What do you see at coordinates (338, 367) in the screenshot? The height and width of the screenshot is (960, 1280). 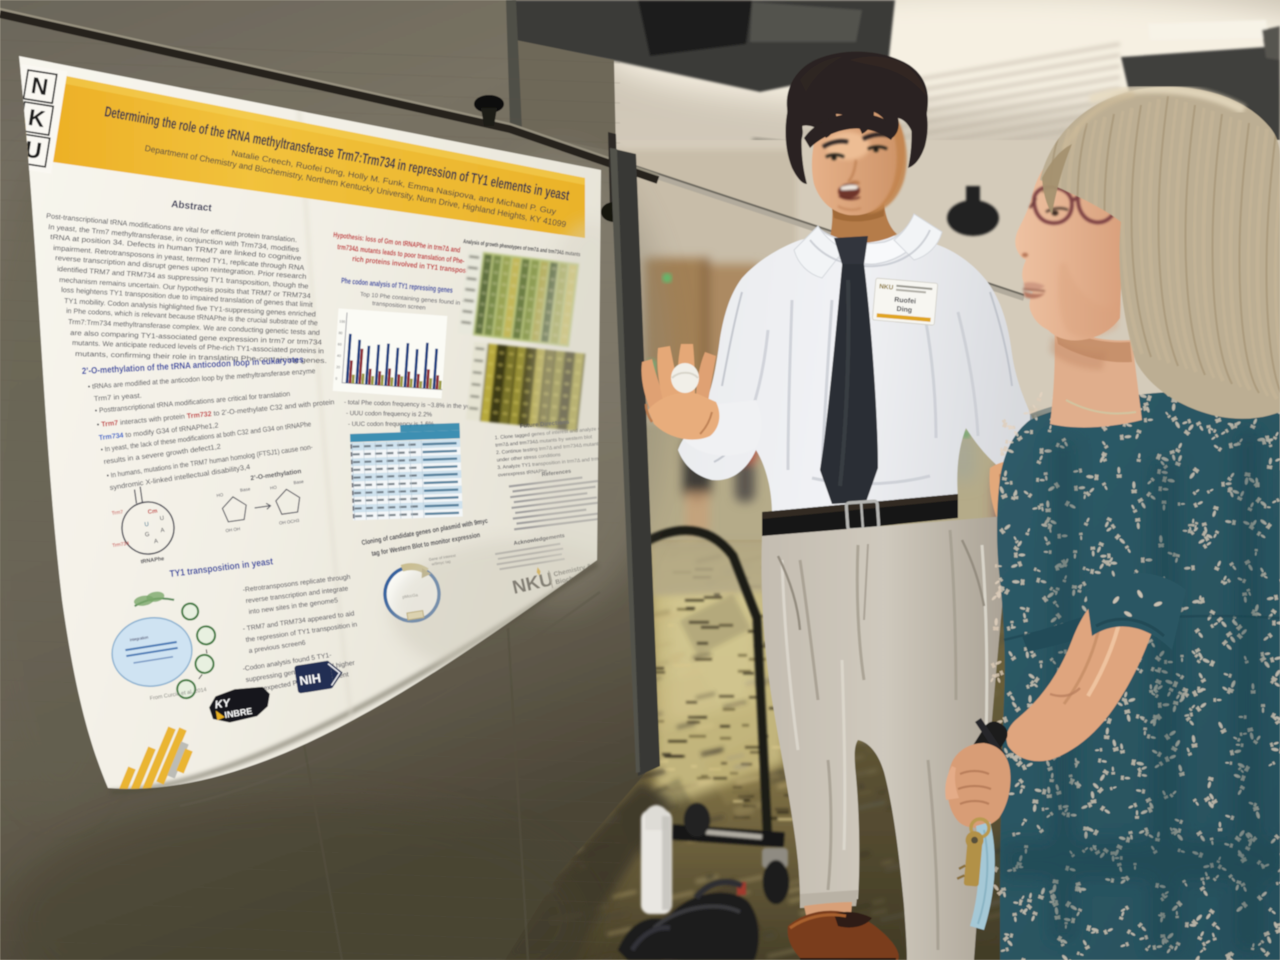 I see `svg-text: 20` at bounding box center [338, 367].